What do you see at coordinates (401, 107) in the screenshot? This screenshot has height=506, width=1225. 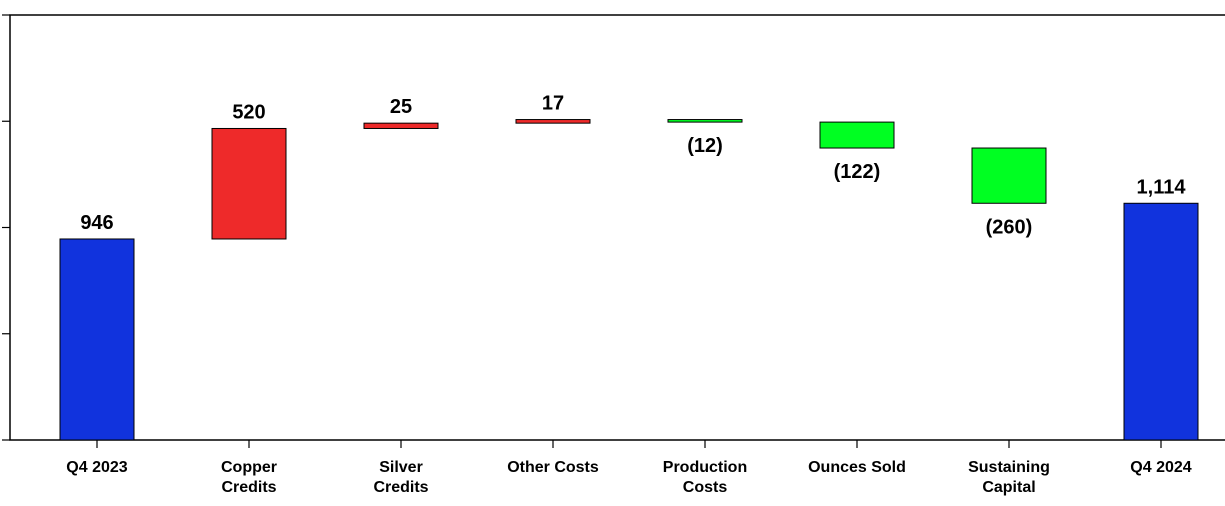 I see `value-label: 25` at bounding box center [401, 107].